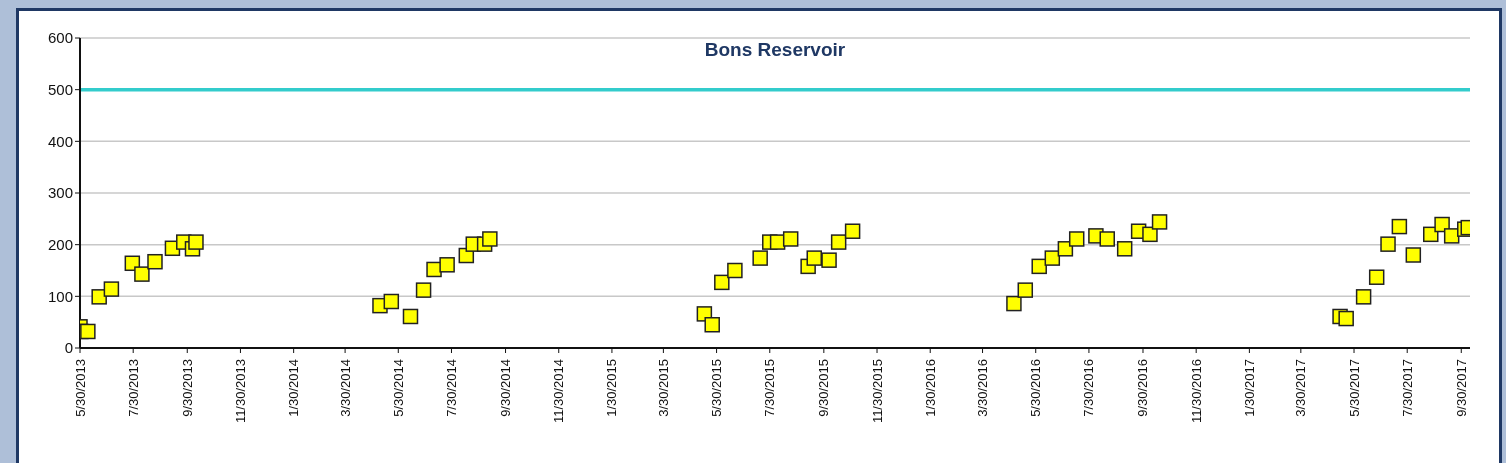 This screenshot has width=1506, height=463. I want to click on y-tick-label: 200, so click(60, 244).